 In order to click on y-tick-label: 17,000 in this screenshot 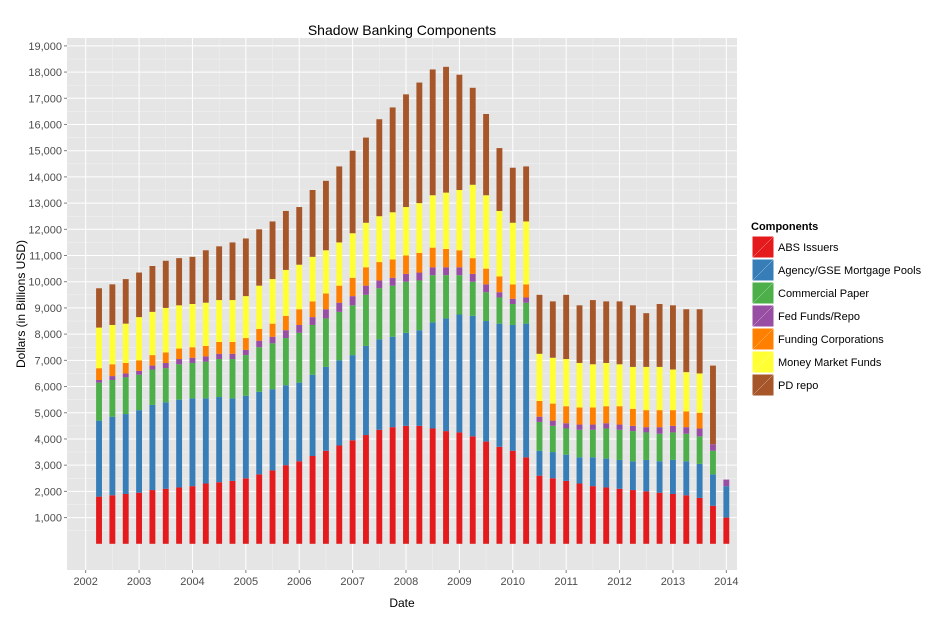, I will do `click(45, 99)`.